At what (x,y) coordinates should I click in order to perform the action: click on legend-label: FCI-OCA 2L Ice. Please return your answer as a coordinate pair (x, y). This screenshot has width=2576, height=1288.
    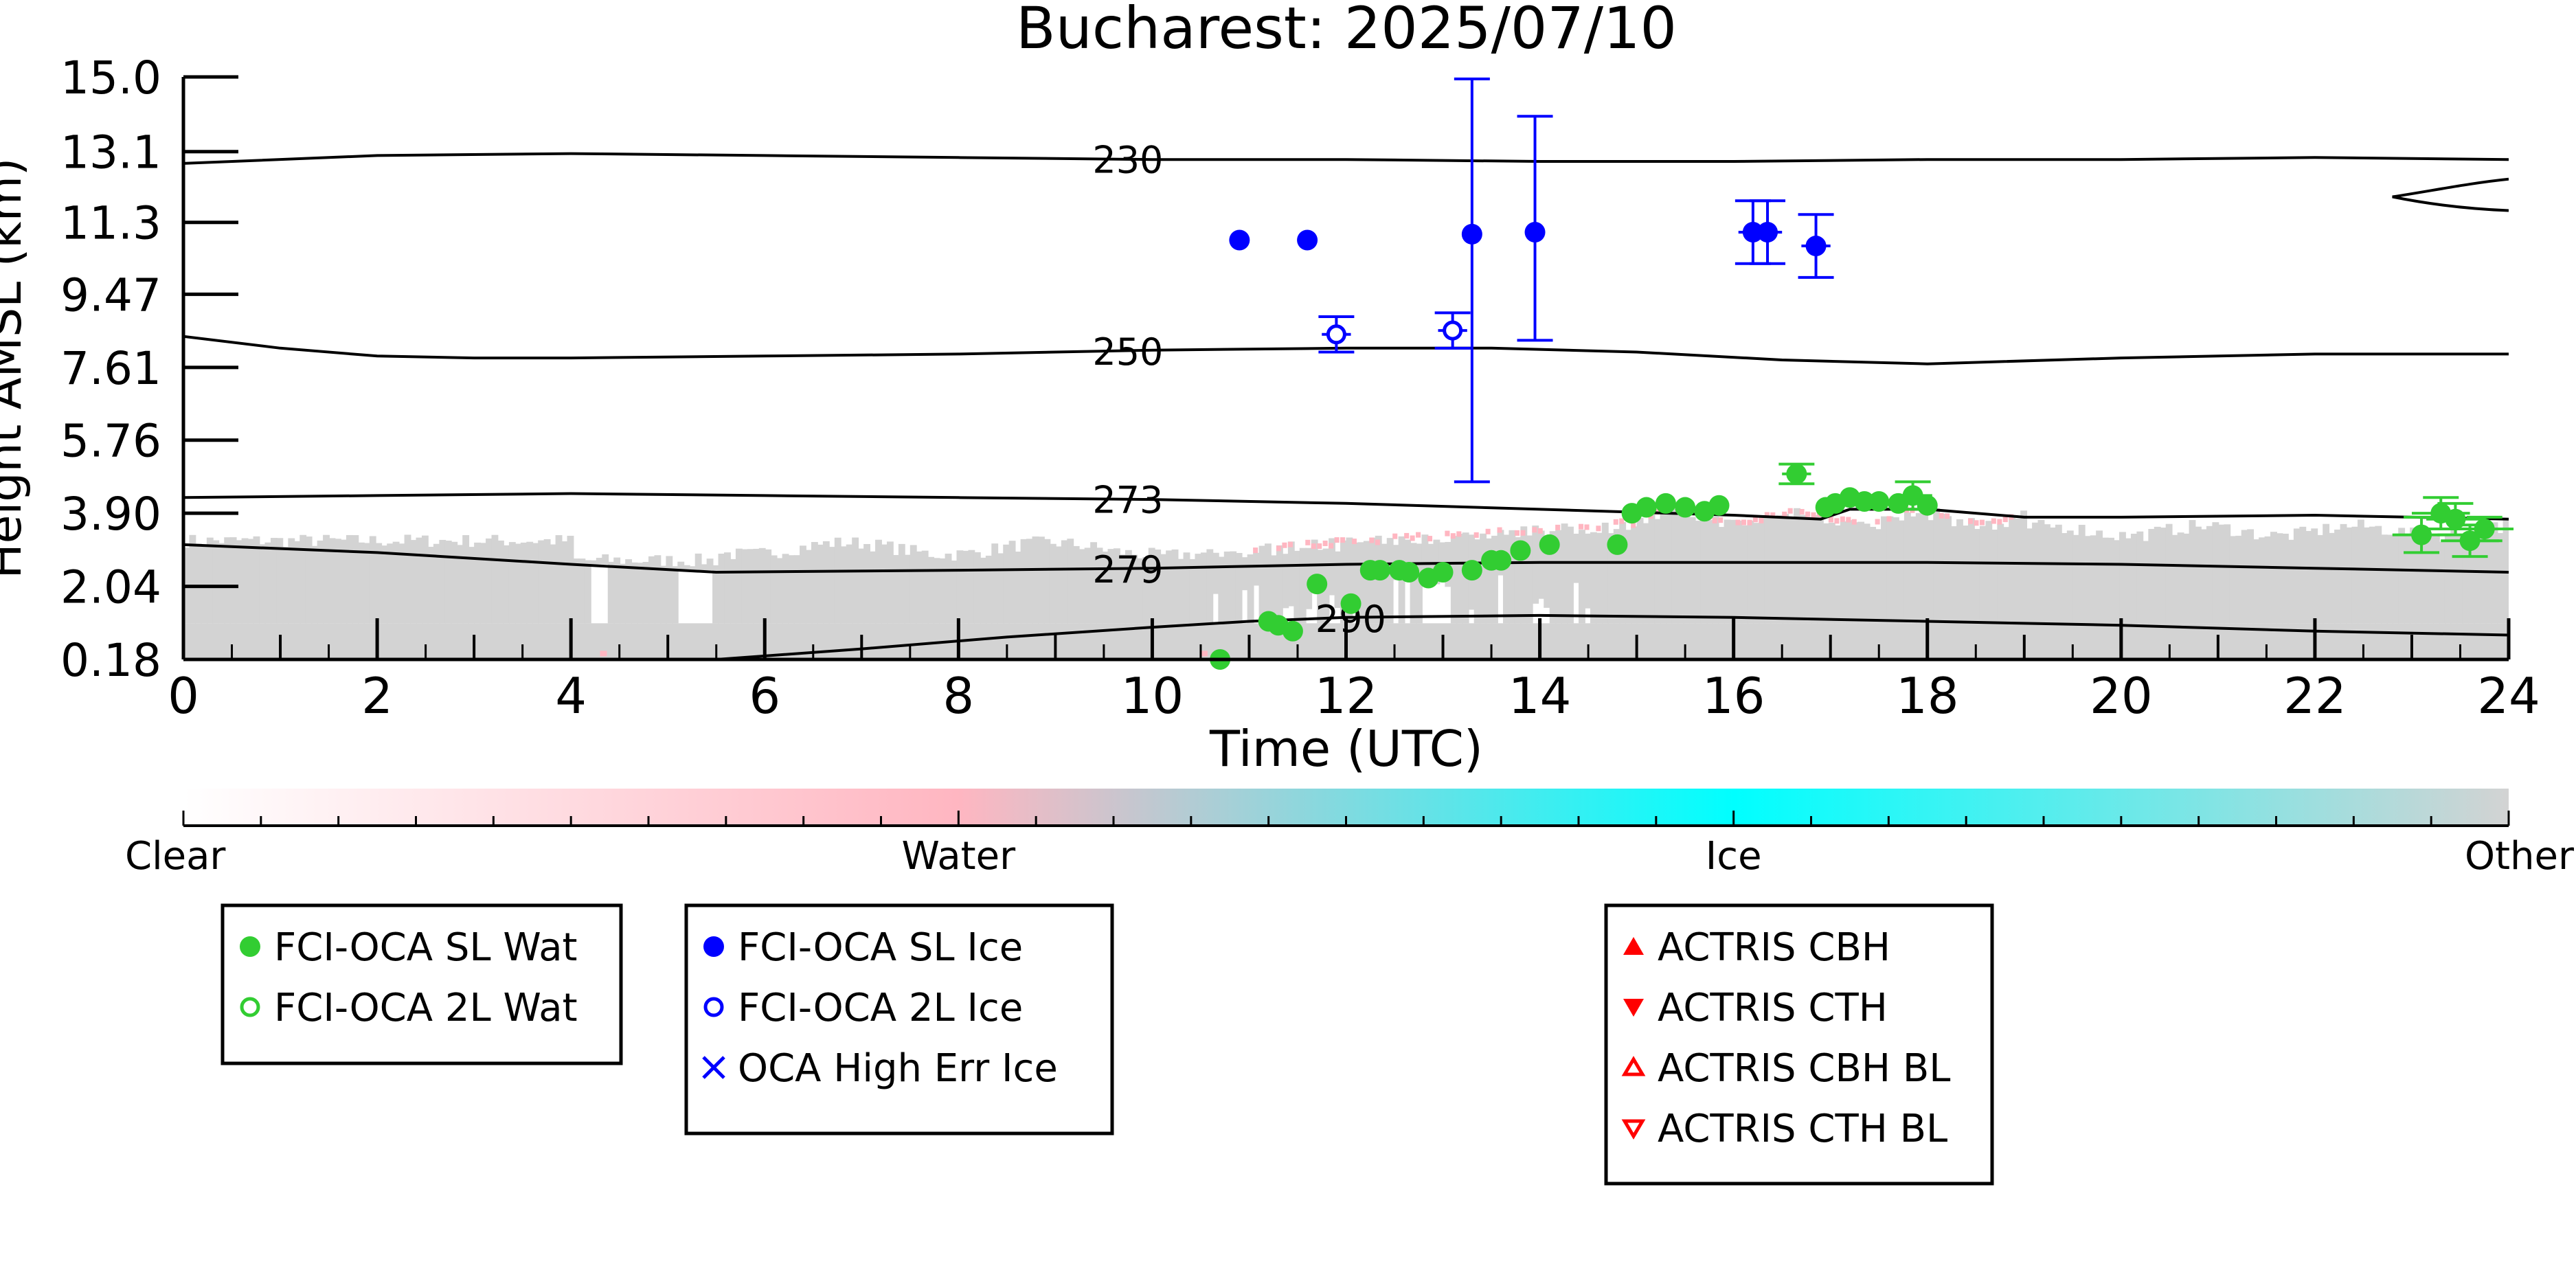
    Looking at the image, I should click on (880, 1008).